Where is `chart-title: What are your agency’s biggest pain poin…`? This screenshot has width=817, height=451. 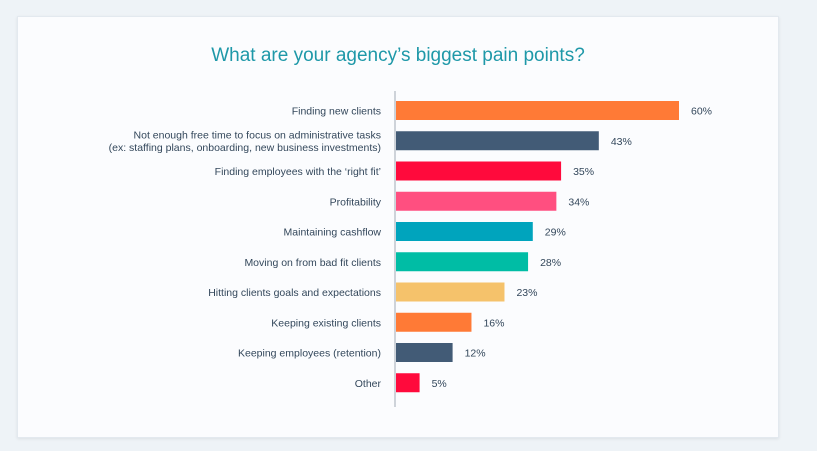
chart-title: What are your agency’s biggest pain poin… is located at coordinates (398, 55).